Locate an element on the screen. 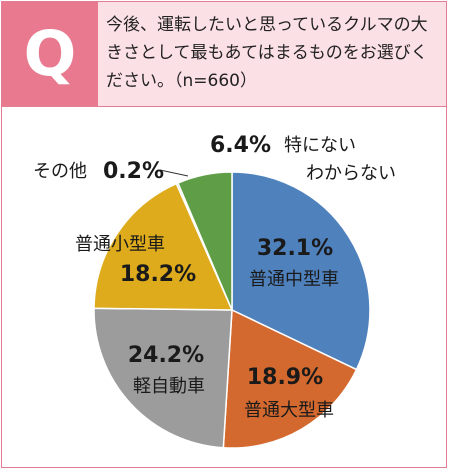 The height and width of the screenshot is (471, 450). slice-category-label: 特にない is located at coordinates (320, 145).